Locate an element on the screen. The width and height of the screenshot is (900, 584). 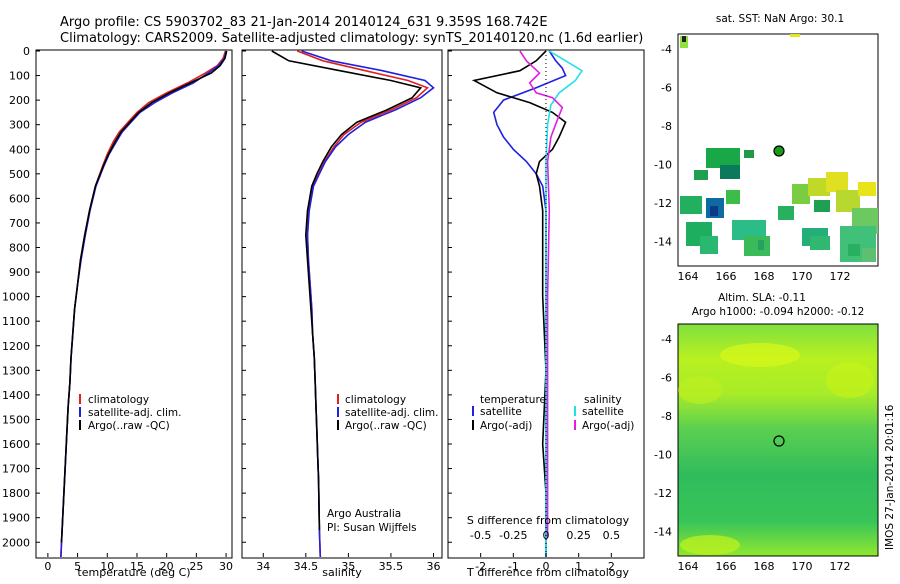
legend-sal-argo: Argo(-adj) is located at coordinates (608, 426).